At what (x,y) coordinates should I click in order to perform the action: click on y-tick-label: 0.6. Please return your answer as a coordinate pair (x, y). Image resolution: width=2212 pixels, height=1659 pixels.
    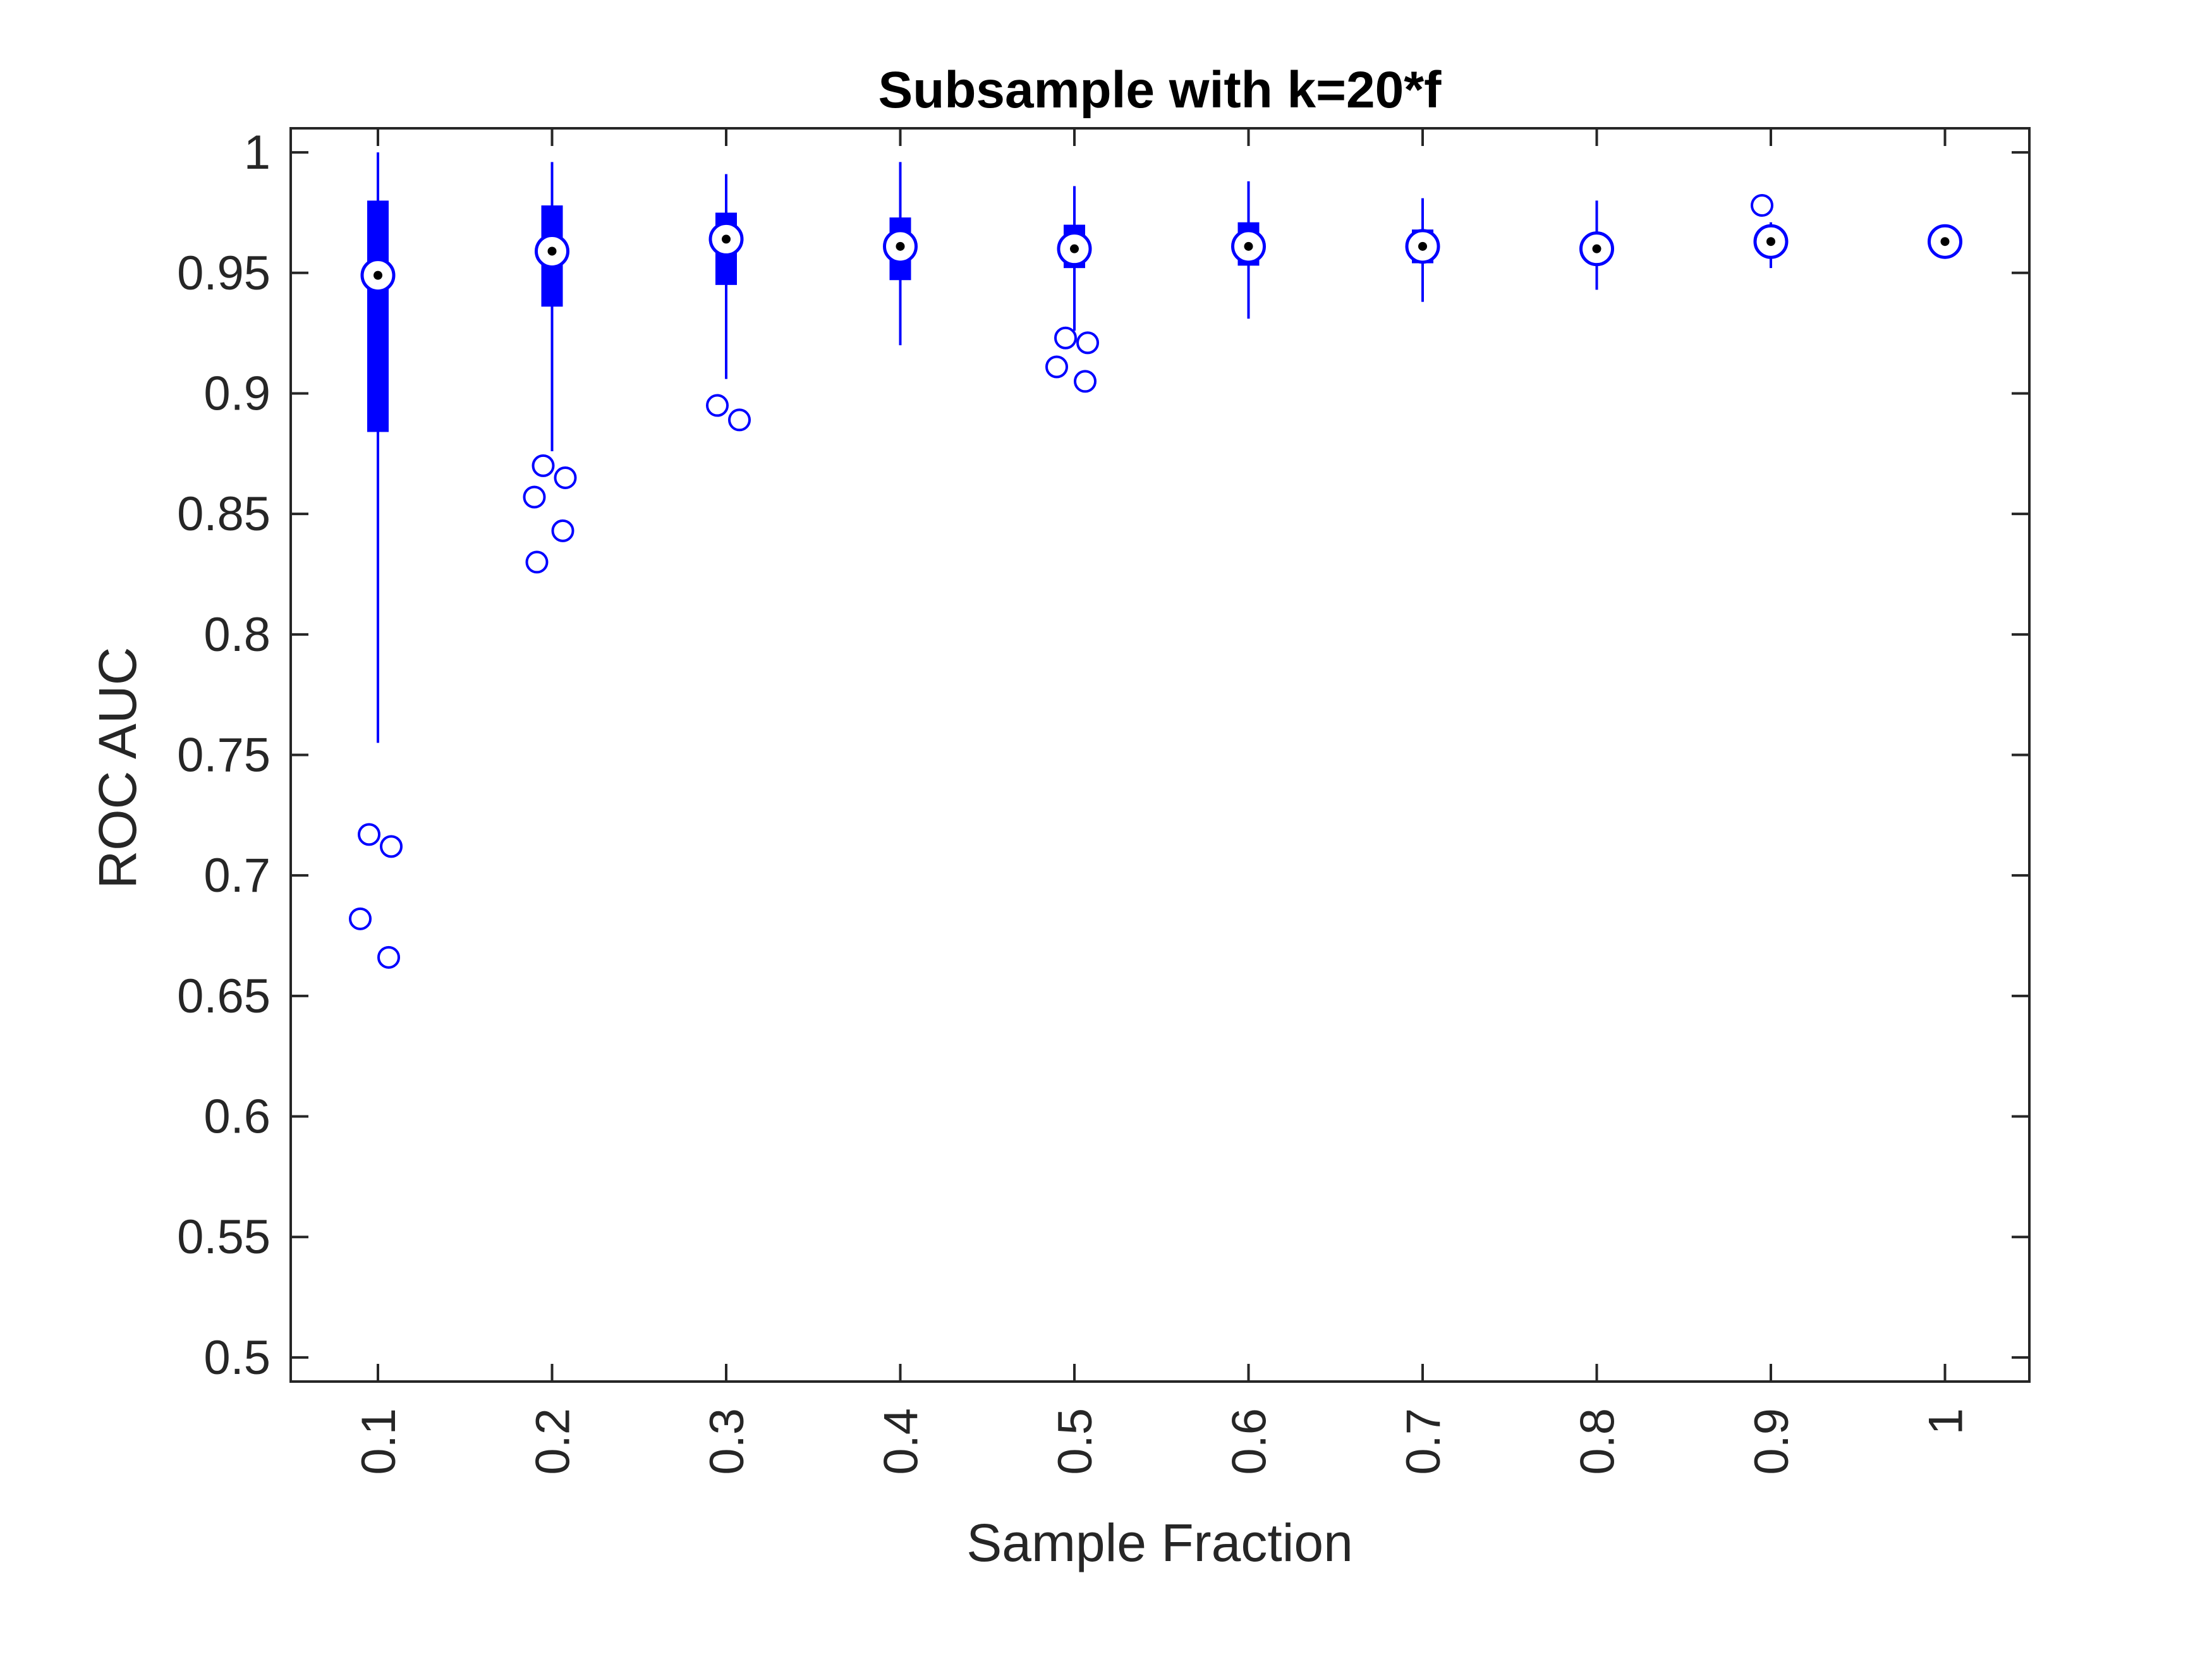
    Looking at the image, I should click on (237, 1117).